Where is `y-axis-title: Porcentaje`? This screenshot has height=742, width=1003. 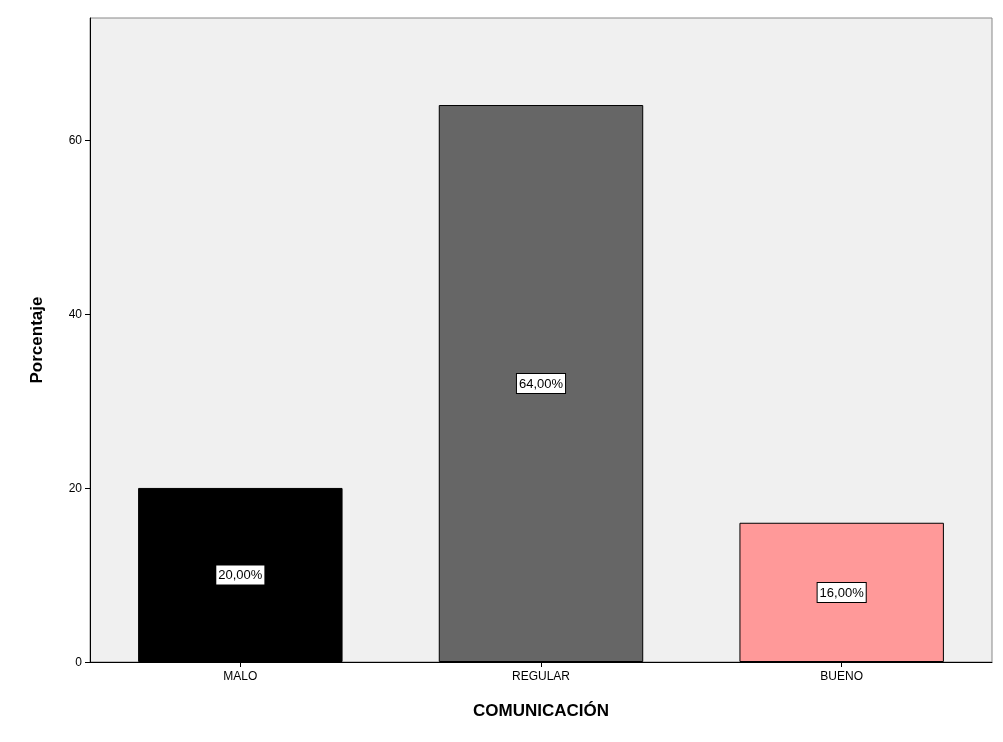 y-axis-title: Porcentaje is located at coordinates (36, 340).